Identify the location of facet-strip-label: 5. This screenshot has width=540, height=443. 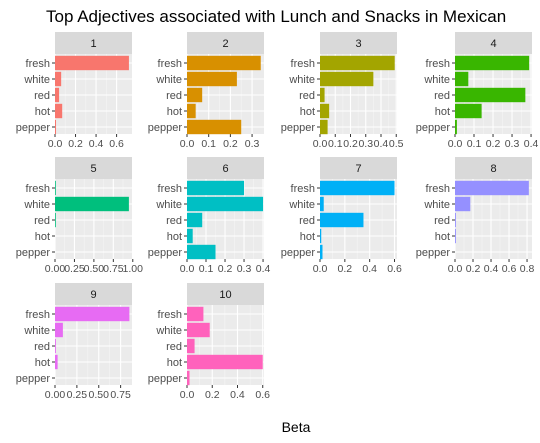
(93, 169).